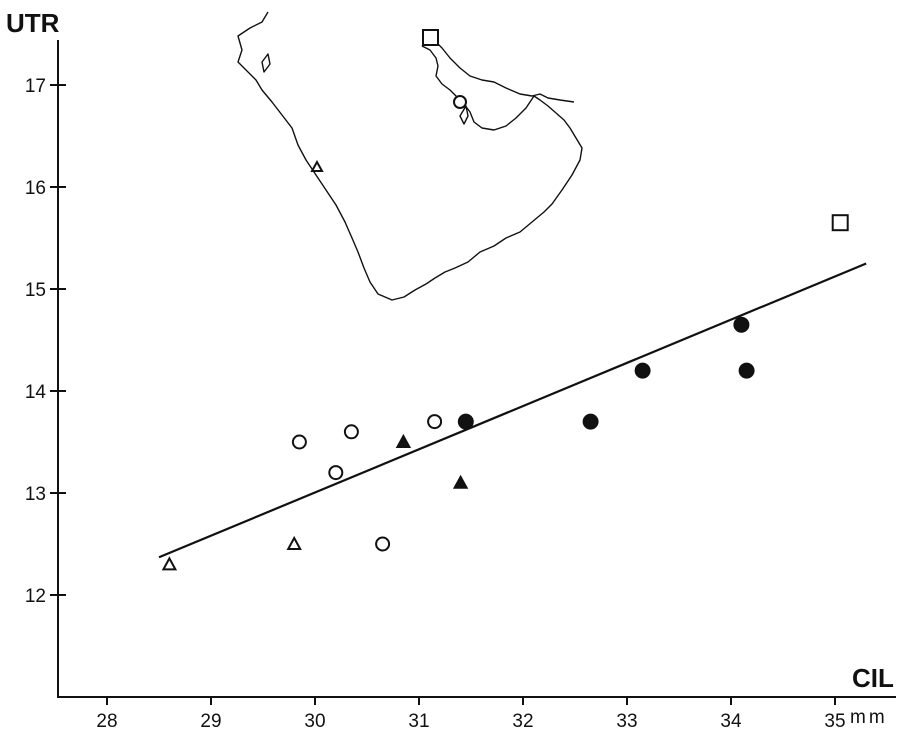 The height and width of the screenshot is (735, 914). Describe the element at coordinates (36, 392) in the screenshot. I see `y-tick-label: 14` at that location.